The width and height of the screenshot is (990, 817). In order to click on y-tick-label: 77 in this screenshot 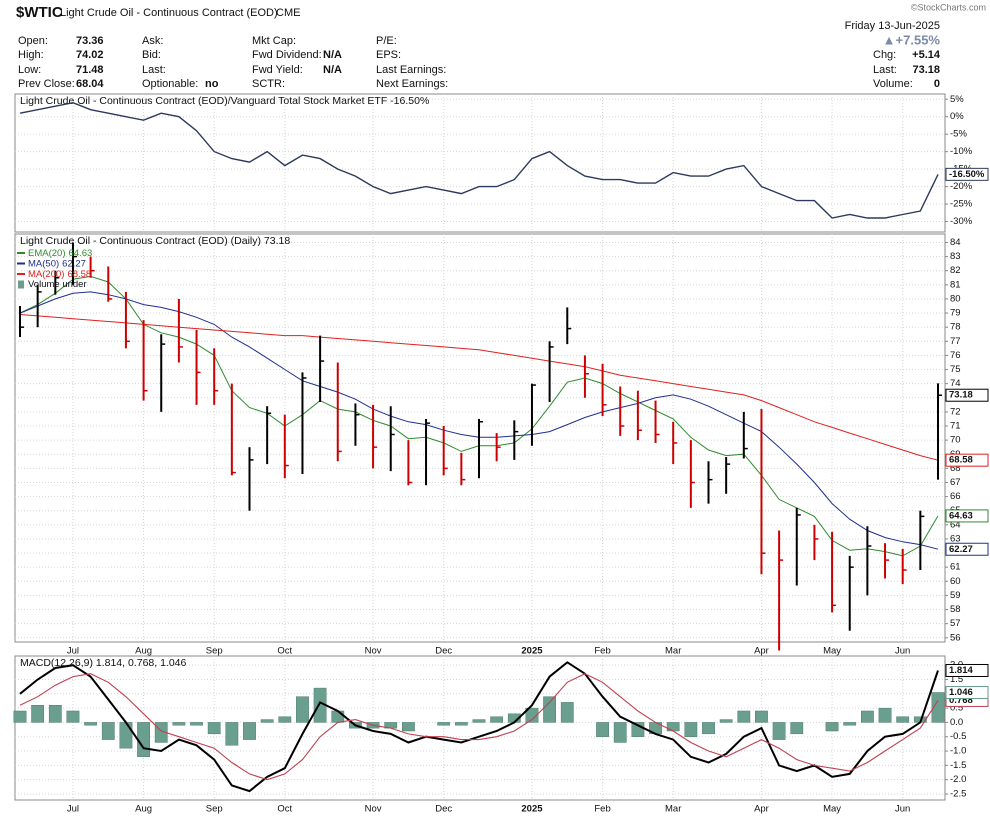, I will do `click(955, 341)`.